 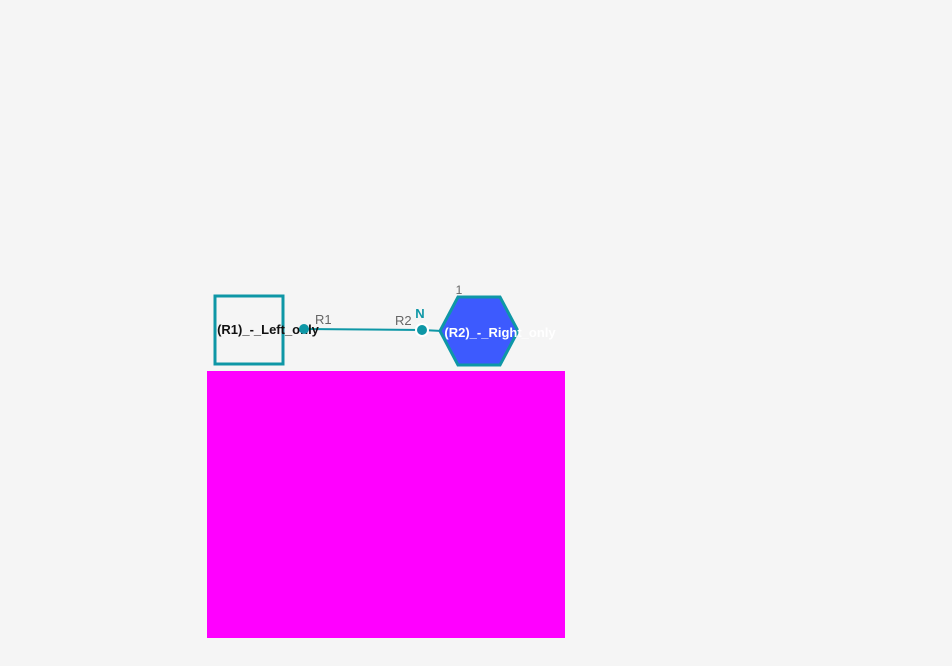 I want to click on right-node-index-label: 1, so click(x=459, y=290).